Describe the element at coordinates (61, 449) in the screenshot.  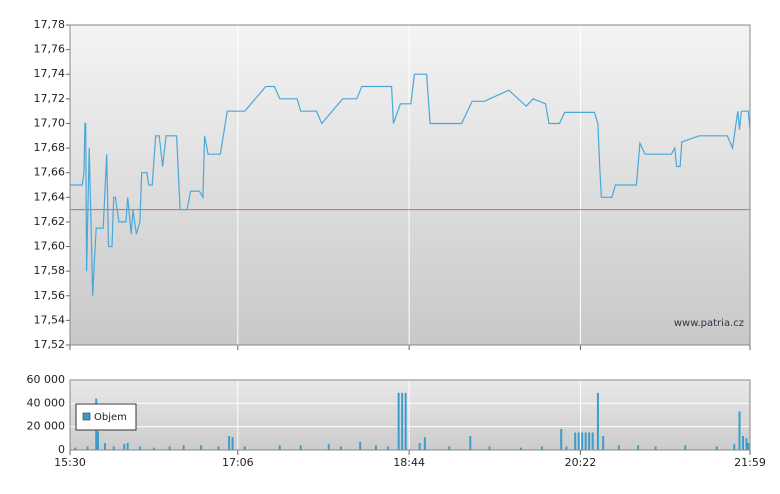
I see `y-tick-label: 0` at that location.